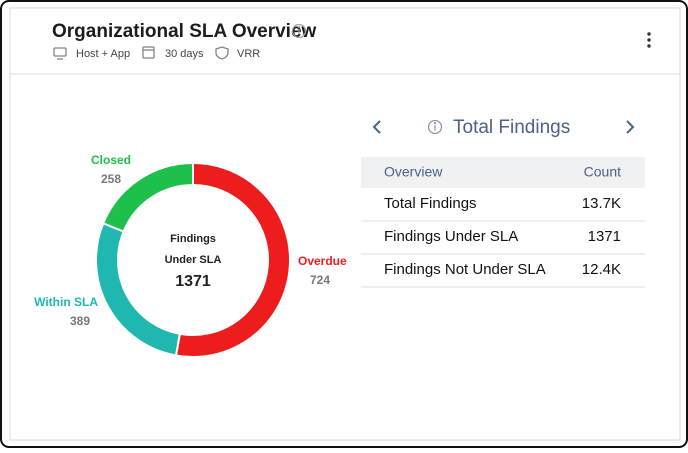  Describe the element at coordinates (413, 172) in the screenshot. I see `column-header: Overview` at that location.